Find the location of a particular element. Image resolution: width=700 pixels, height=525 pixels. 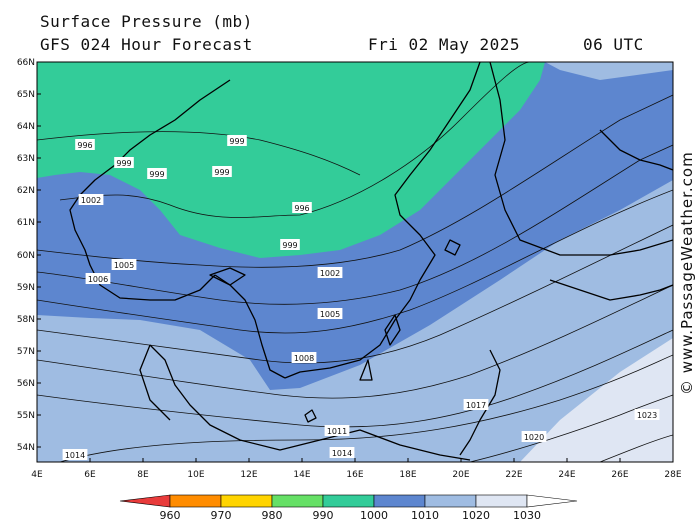

isobar-label-text: 1020 is located at coordinates (534, 437).